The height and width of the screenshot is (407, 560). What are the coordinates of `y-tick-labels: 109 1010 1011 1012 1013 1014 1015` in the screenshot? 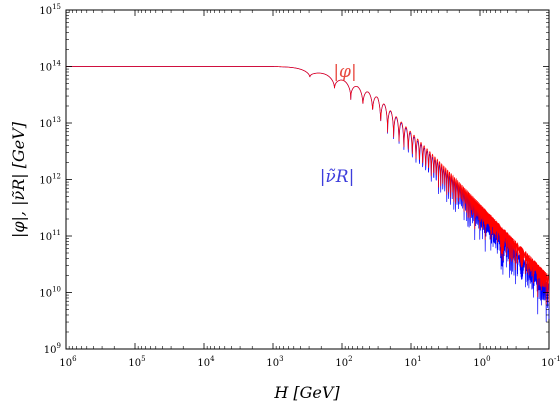 It's located at (50, 179).